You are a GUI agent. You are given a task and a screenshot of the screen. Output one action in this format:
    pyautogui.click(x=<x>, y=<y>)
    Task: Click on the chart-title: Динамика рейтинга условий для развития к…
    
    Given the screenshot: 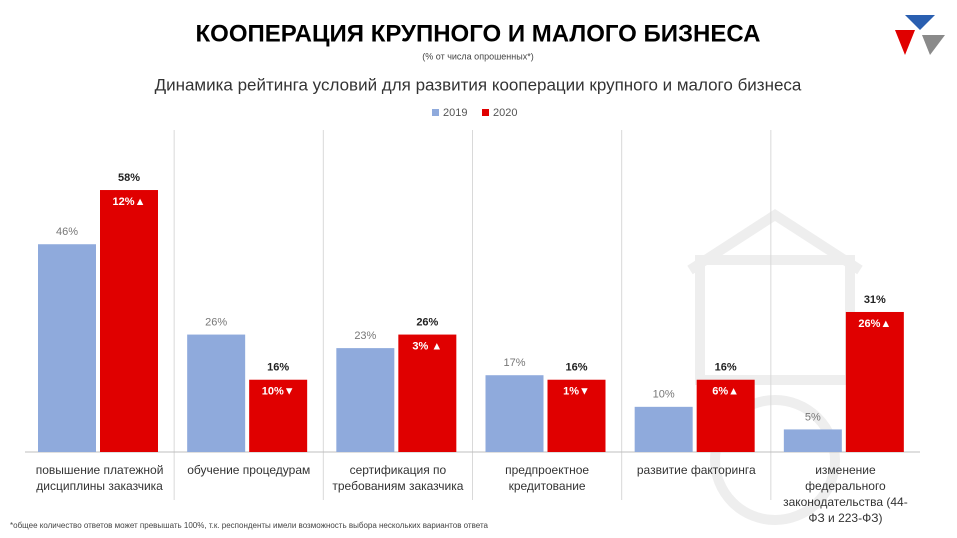 What is the action you would take?
    pyautogui.click(x=478, y=84)
    